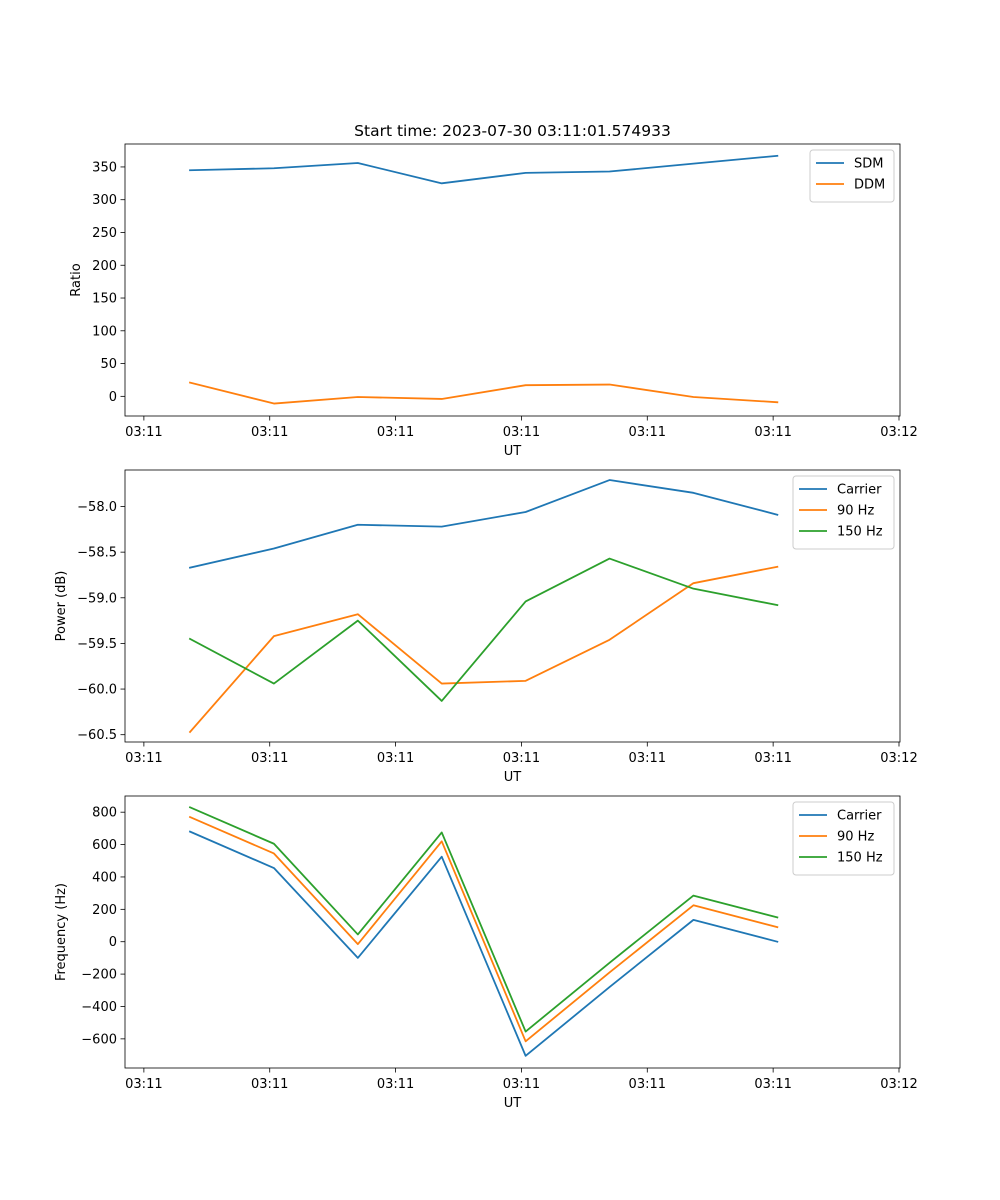 This screenshot has height=1200, width=1000. Describe the element at coordinates (76, 279) in the screenshot. I see `y-axis-label: Ratio` at that location.